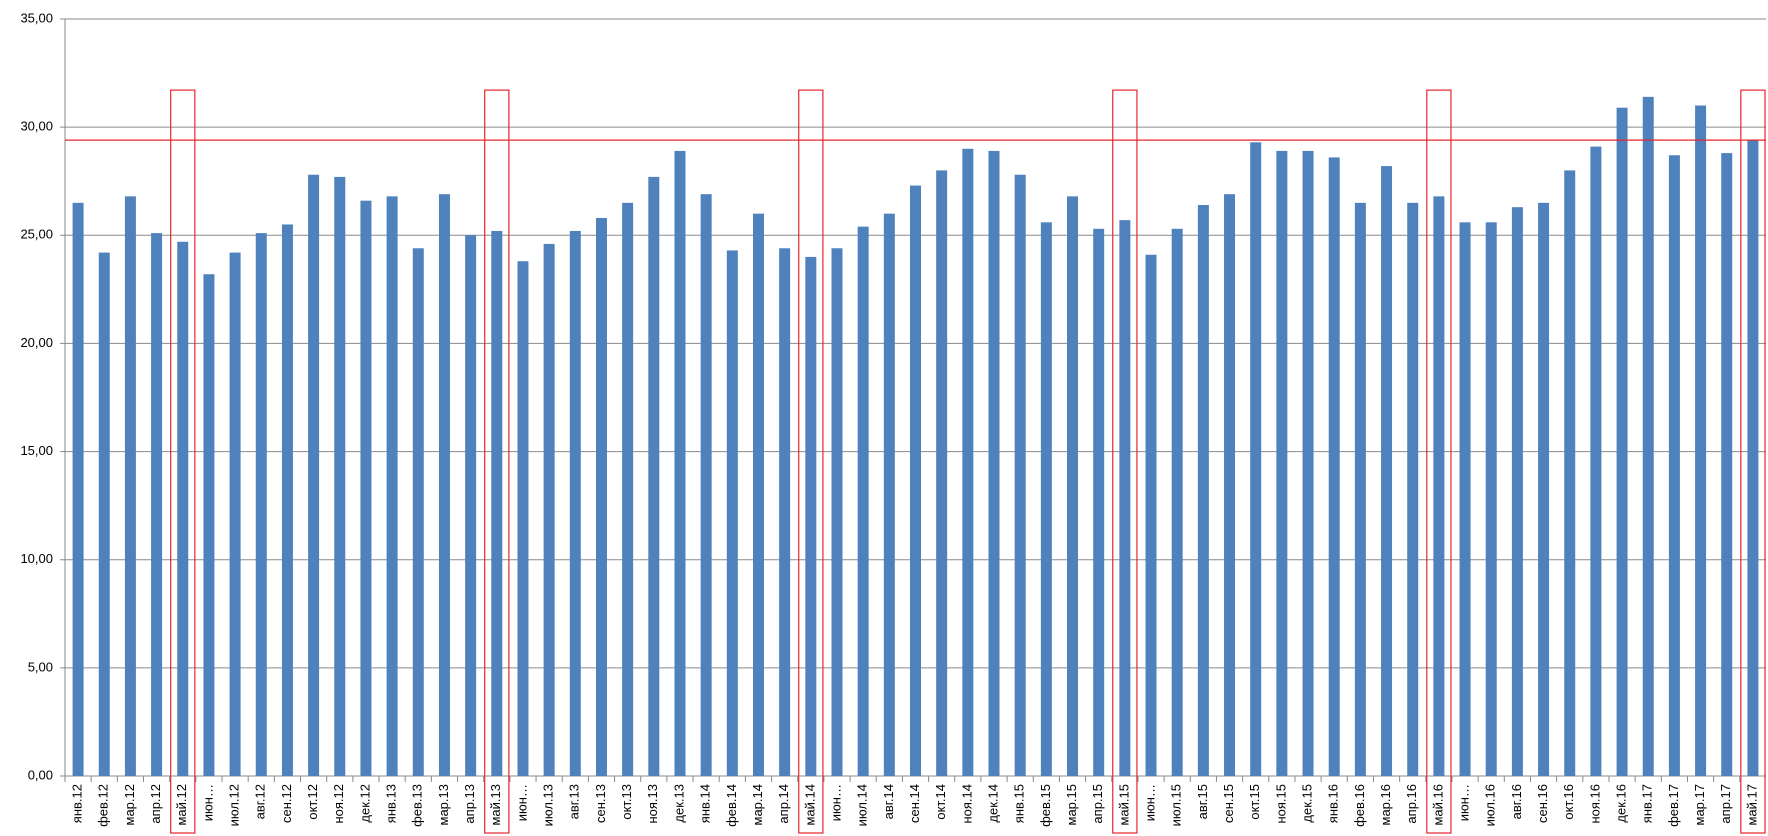  What do you see at coordinates (1045, 805) in the screenshot?
I see `x-tick-label: фев.15` at bounding box center [1045, 805].